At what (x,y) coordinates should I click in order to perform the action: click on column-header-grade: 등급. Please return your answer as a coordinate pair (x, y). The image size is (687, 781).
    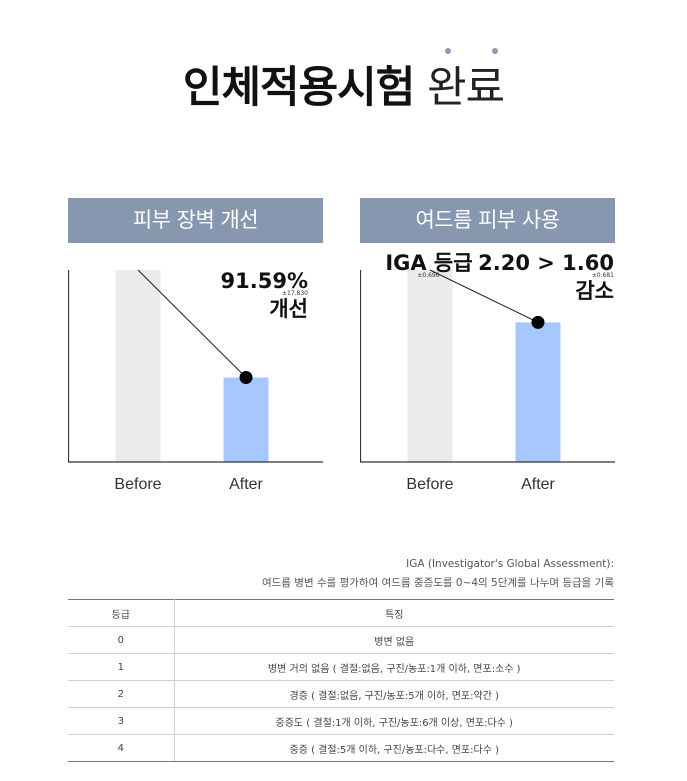
    Looking at the image, I should click on (121, 613).